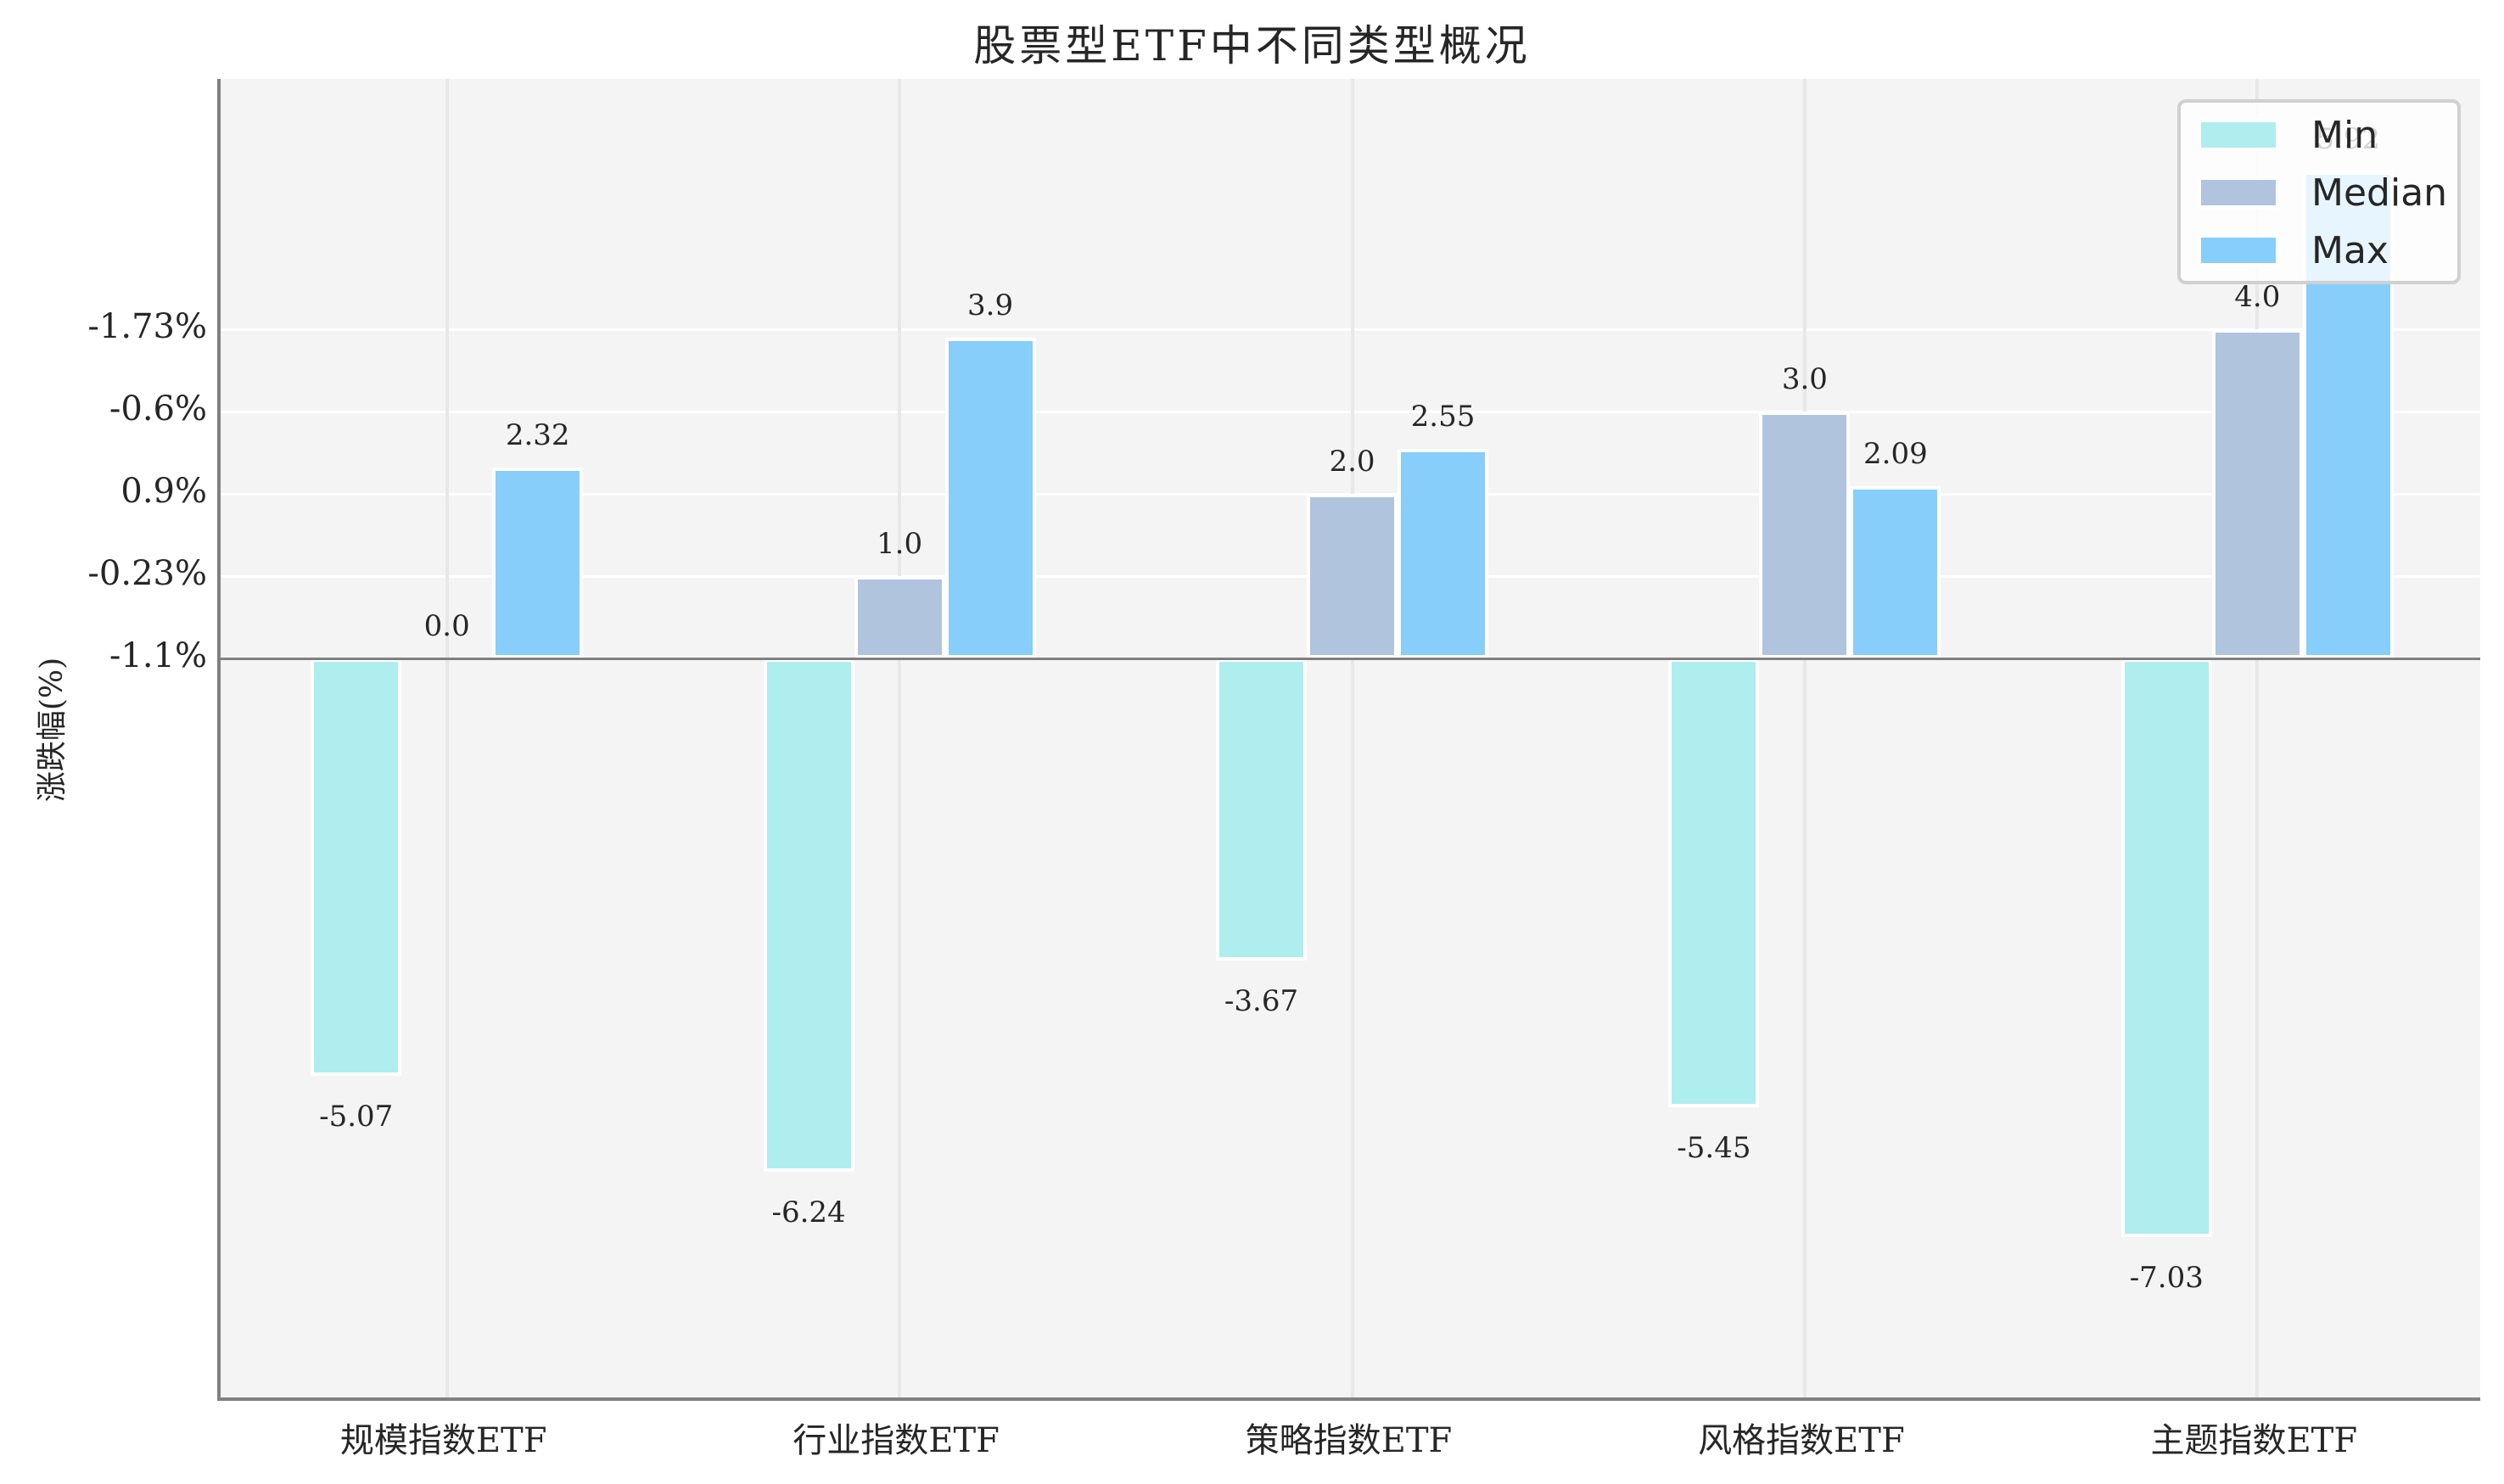 The width and height of the screenshot is (2504, 1484). I want to click on bar-value-label: 2.09, so click(1895, 455).